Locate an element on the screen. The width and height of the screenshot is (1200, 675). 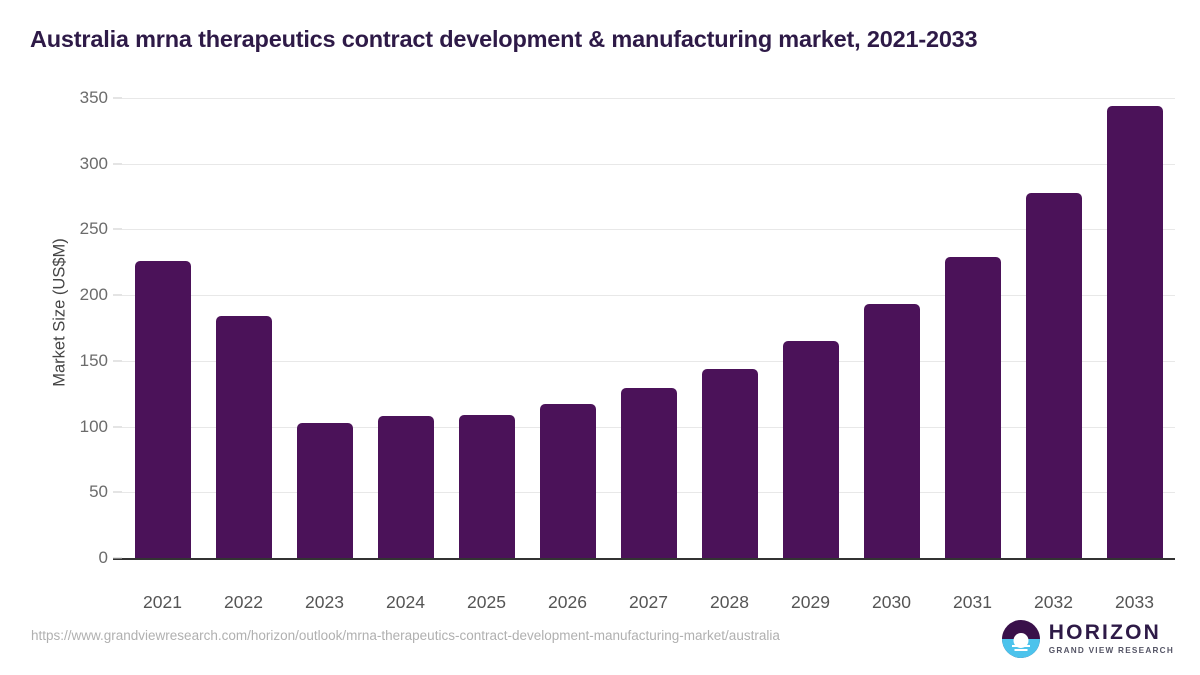
y-axis-ticks: 0 50 100 150 200 250 300 350 is located at coordinates (78, 338).